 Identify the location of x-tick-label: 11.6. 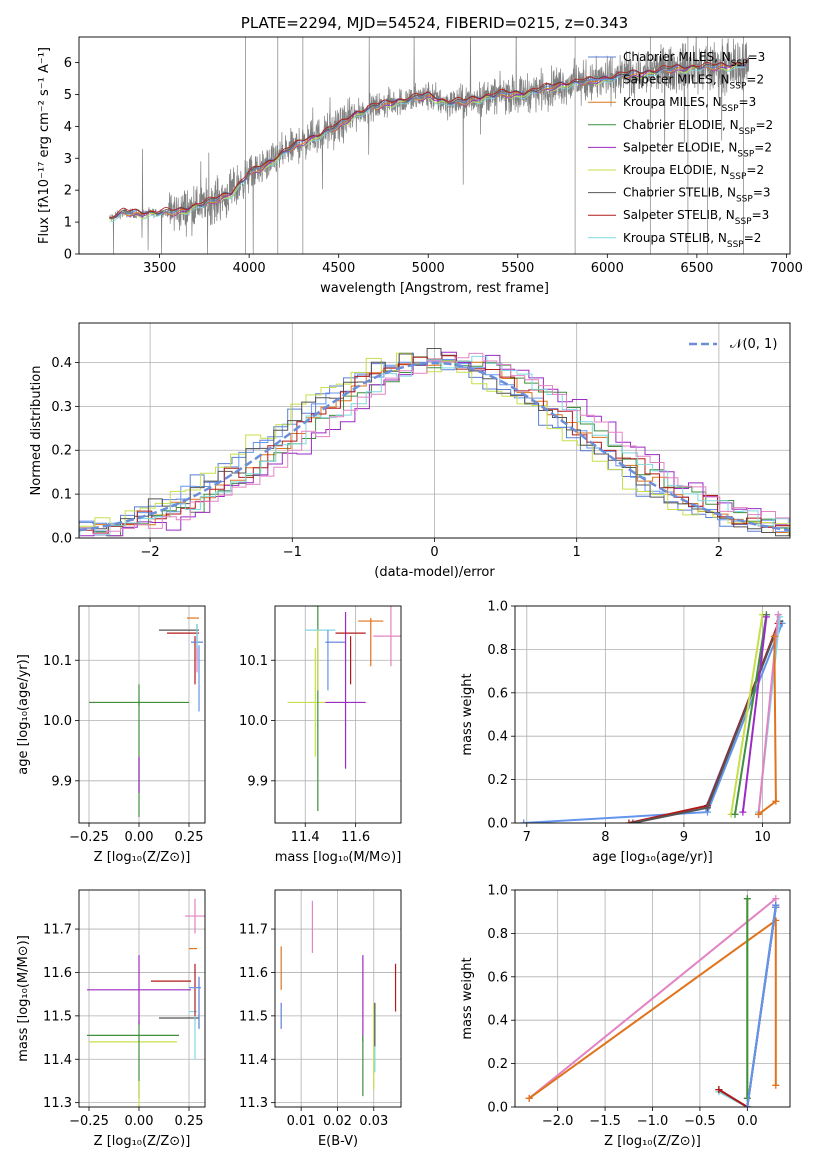
(355, 837).